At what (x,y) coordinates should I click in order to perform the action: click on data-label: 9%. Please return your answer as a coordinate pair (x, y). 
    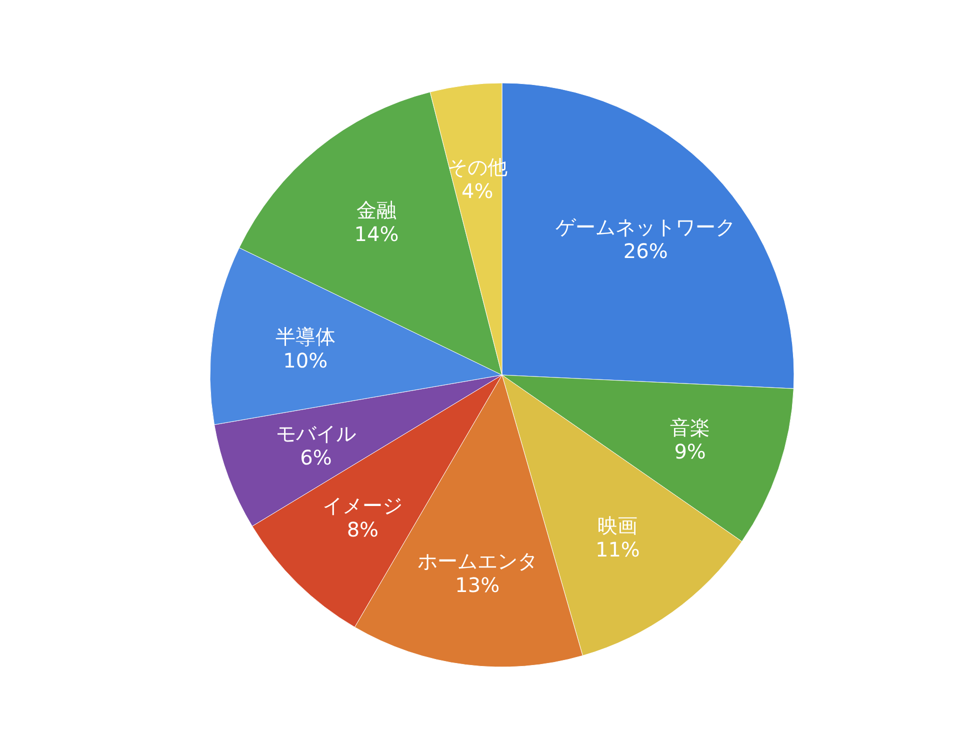
    Looking at the image, I should click on (690, 452).